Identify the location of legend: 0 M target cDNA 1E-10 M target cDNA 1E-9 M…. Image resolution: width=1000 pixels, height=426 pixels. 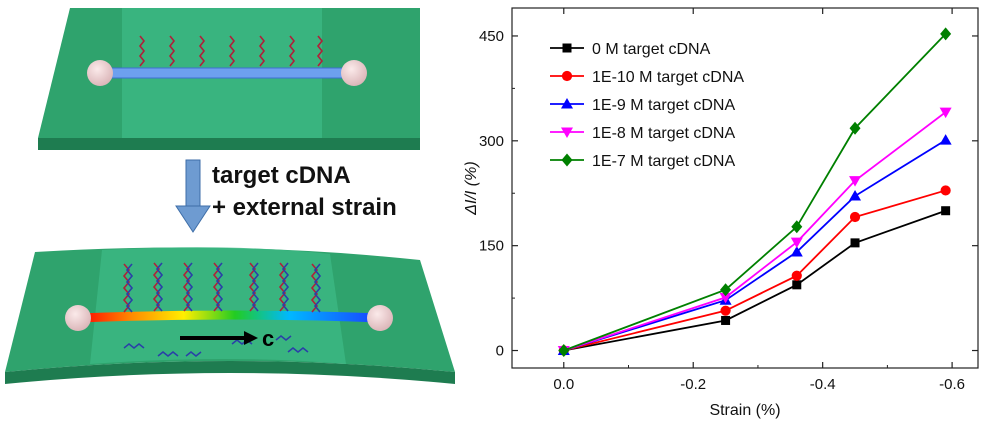
(647, 105).